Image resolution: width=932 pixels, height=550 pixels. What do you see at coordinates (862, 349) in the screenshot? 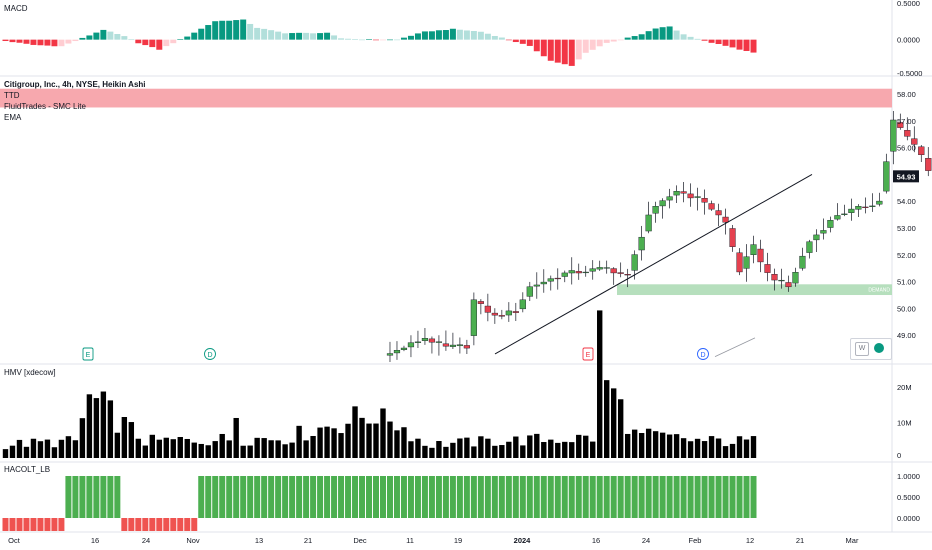
I see `w-icon: W` at bounding box center [862, 349].